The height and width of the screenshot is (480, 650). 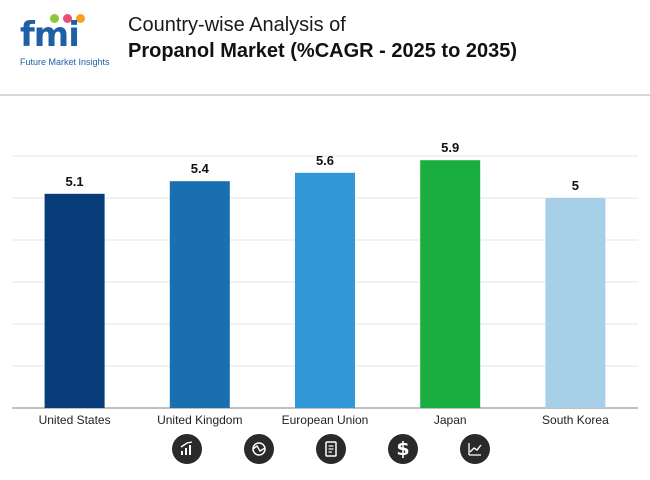 What do you see at coordinates (322, 51) in the screenshot?
I see `chart-title-line2: Propanol Market (%CAGR - 2025 to 2035)` at bounding box center [322, 51].